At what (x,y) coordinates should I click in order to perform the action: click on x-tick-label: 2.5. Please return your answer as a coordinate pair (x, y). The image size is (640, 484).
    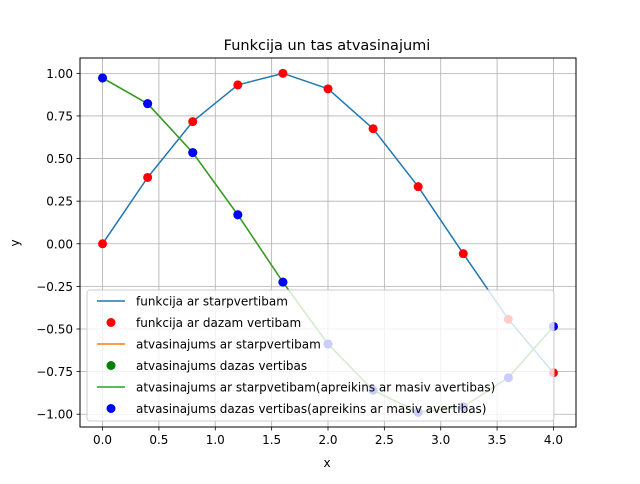
    Looking at the image, I should click on (384, 440).